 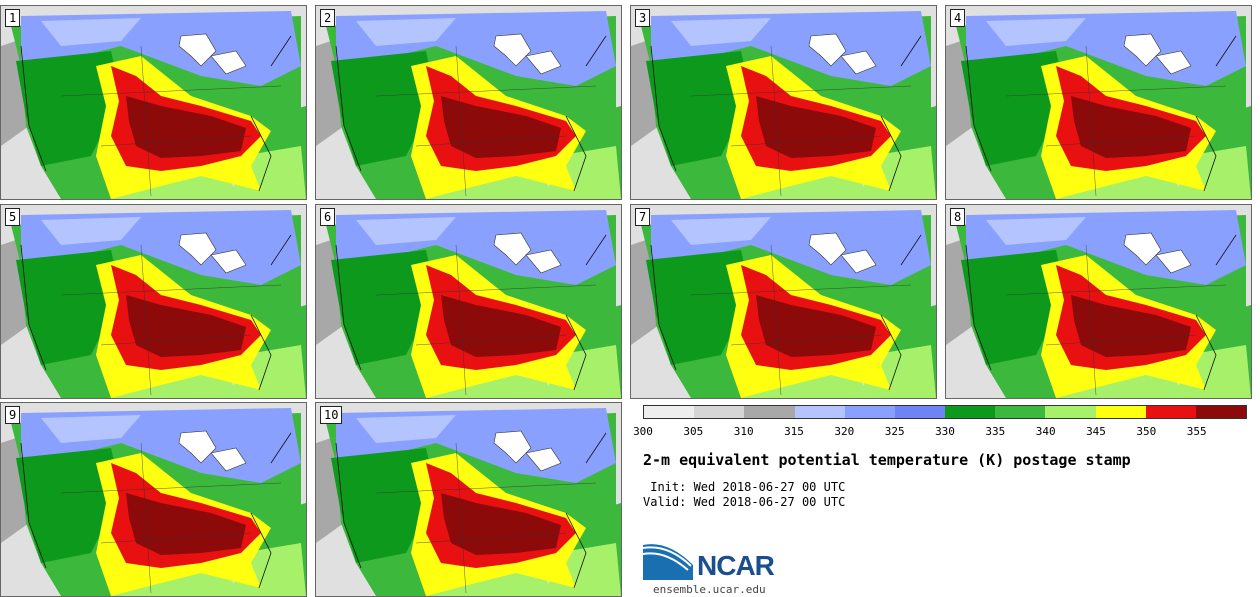 What do you see at coordinates (894, 431) in the screenshot?
I see `colorbar-tick-label: 325` at bounding box center [894, 431].